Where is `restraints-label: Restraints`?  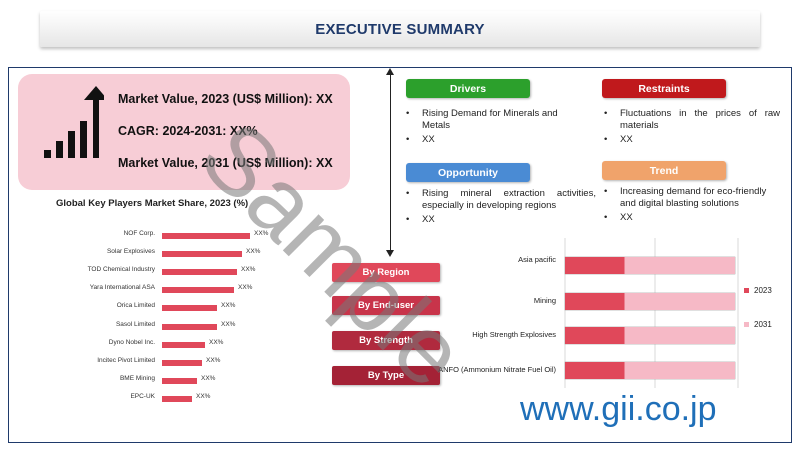 restraints-label: Restraints is located at coordinates (664, 88).